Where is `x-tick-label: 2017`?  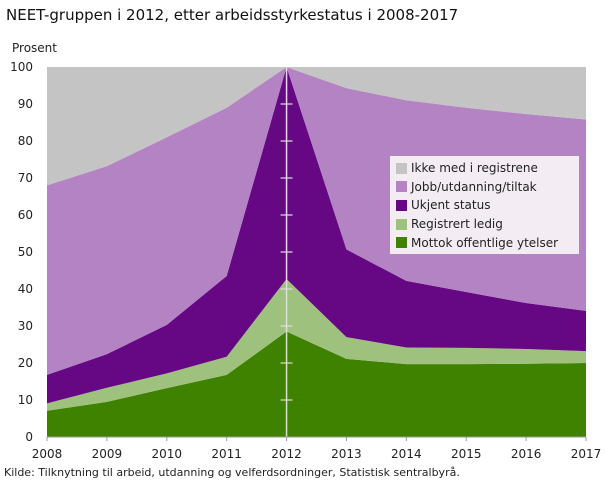 x-tick-label: 2017 is located at coordinates (586, 454).